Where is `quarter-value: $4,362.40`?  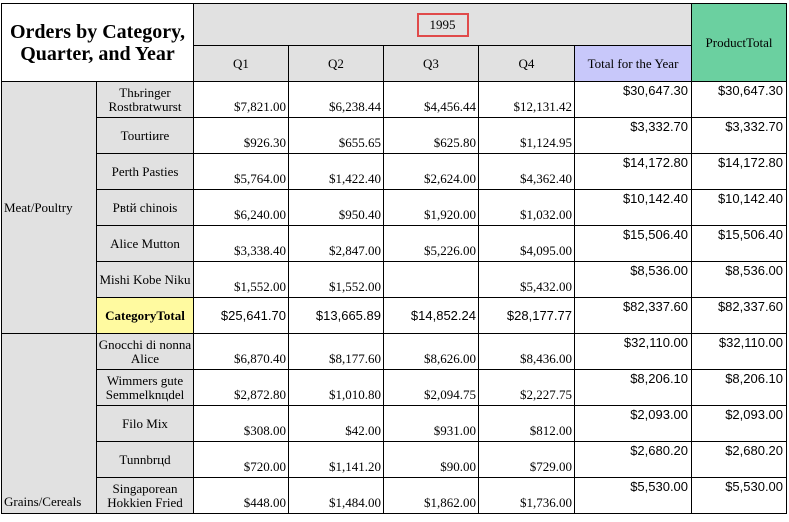
quarter-value: $4,362.40 is located at coordinates (526, 171).